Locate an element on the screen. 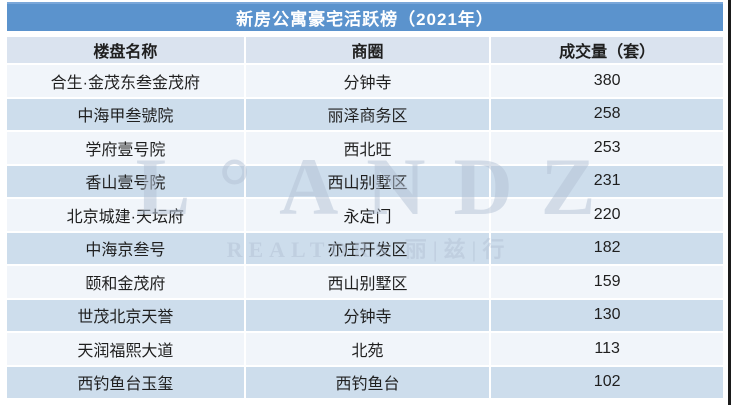 This screenshot has width=731, height=405. volume-cell: 220 is located at coordinates (607, 215).